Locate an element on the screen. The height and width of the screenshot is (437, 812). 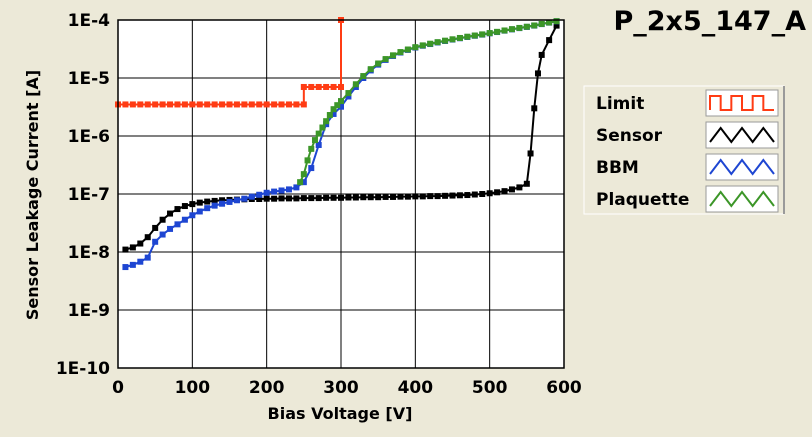
x-tick-label: 600 is located at coordinates (564, 388).